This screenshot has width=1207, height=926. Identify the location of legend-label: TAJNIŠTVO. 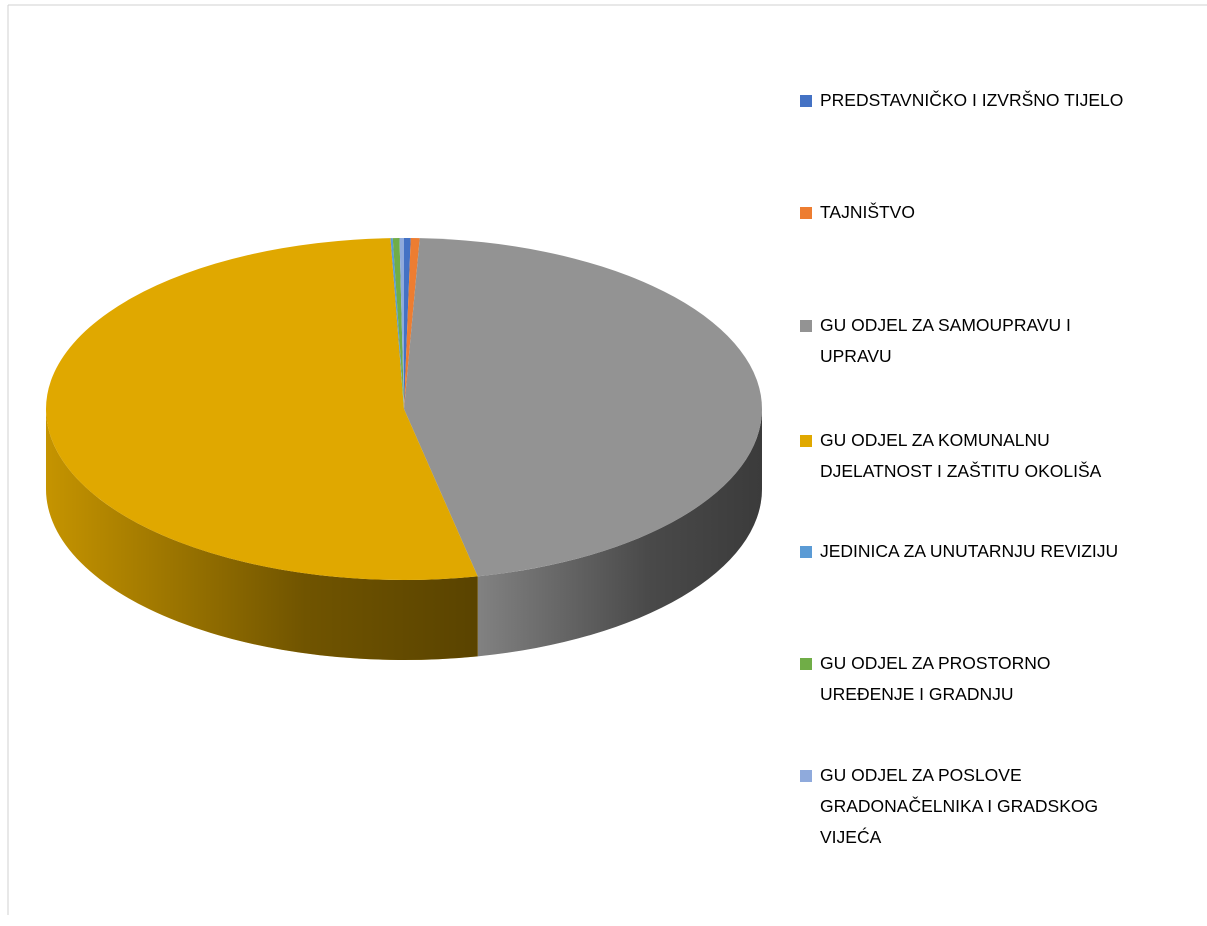
(867, 212).